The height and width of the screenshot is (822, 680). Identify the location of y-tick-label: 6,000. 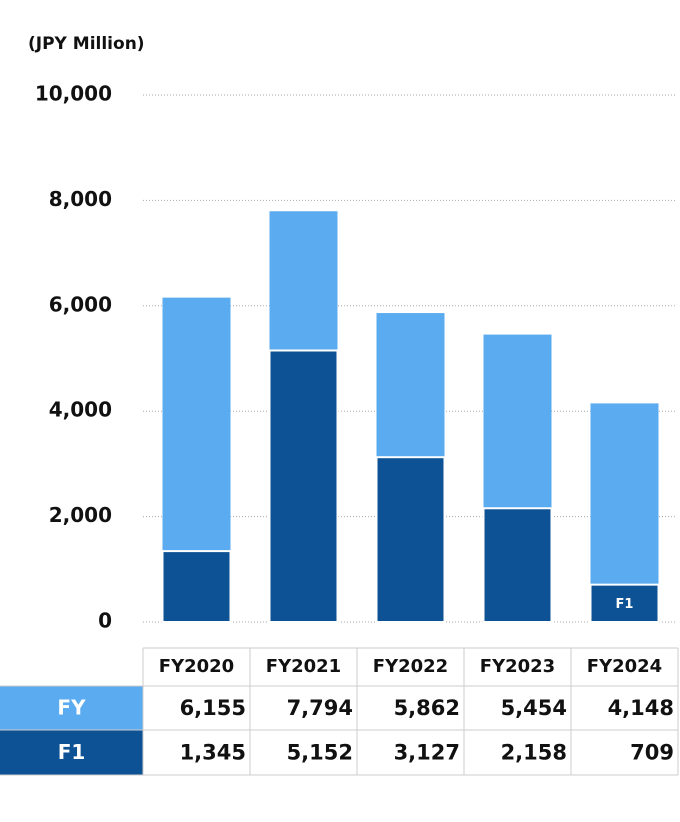
(80, 304).